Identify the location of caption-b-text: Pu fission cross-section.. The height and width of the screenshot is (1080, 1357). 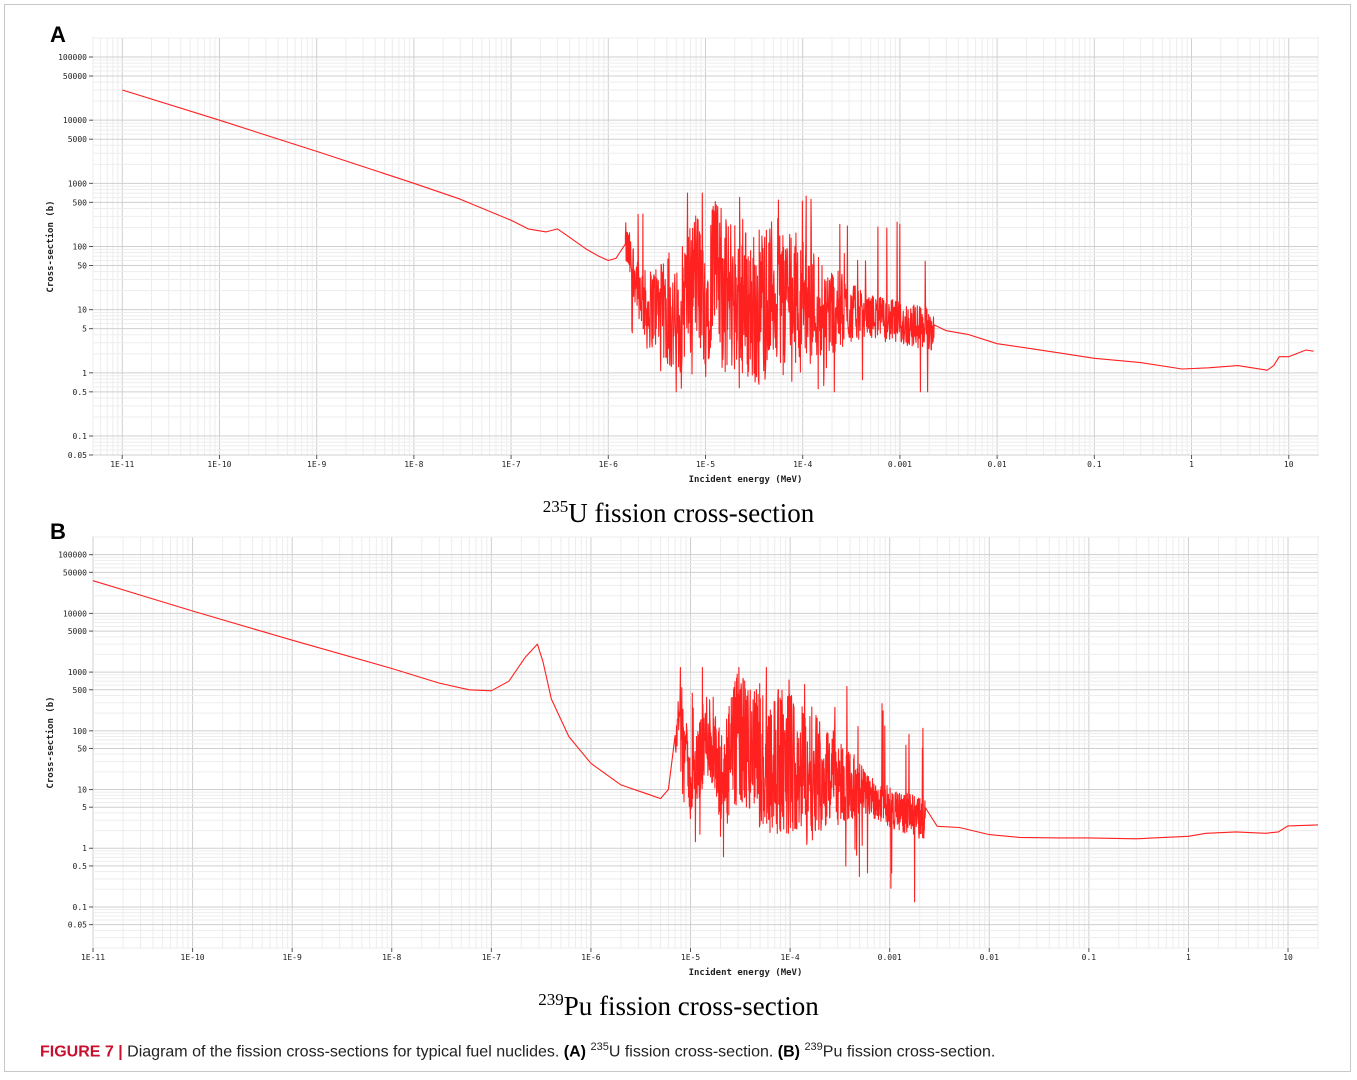
(909, 1052).